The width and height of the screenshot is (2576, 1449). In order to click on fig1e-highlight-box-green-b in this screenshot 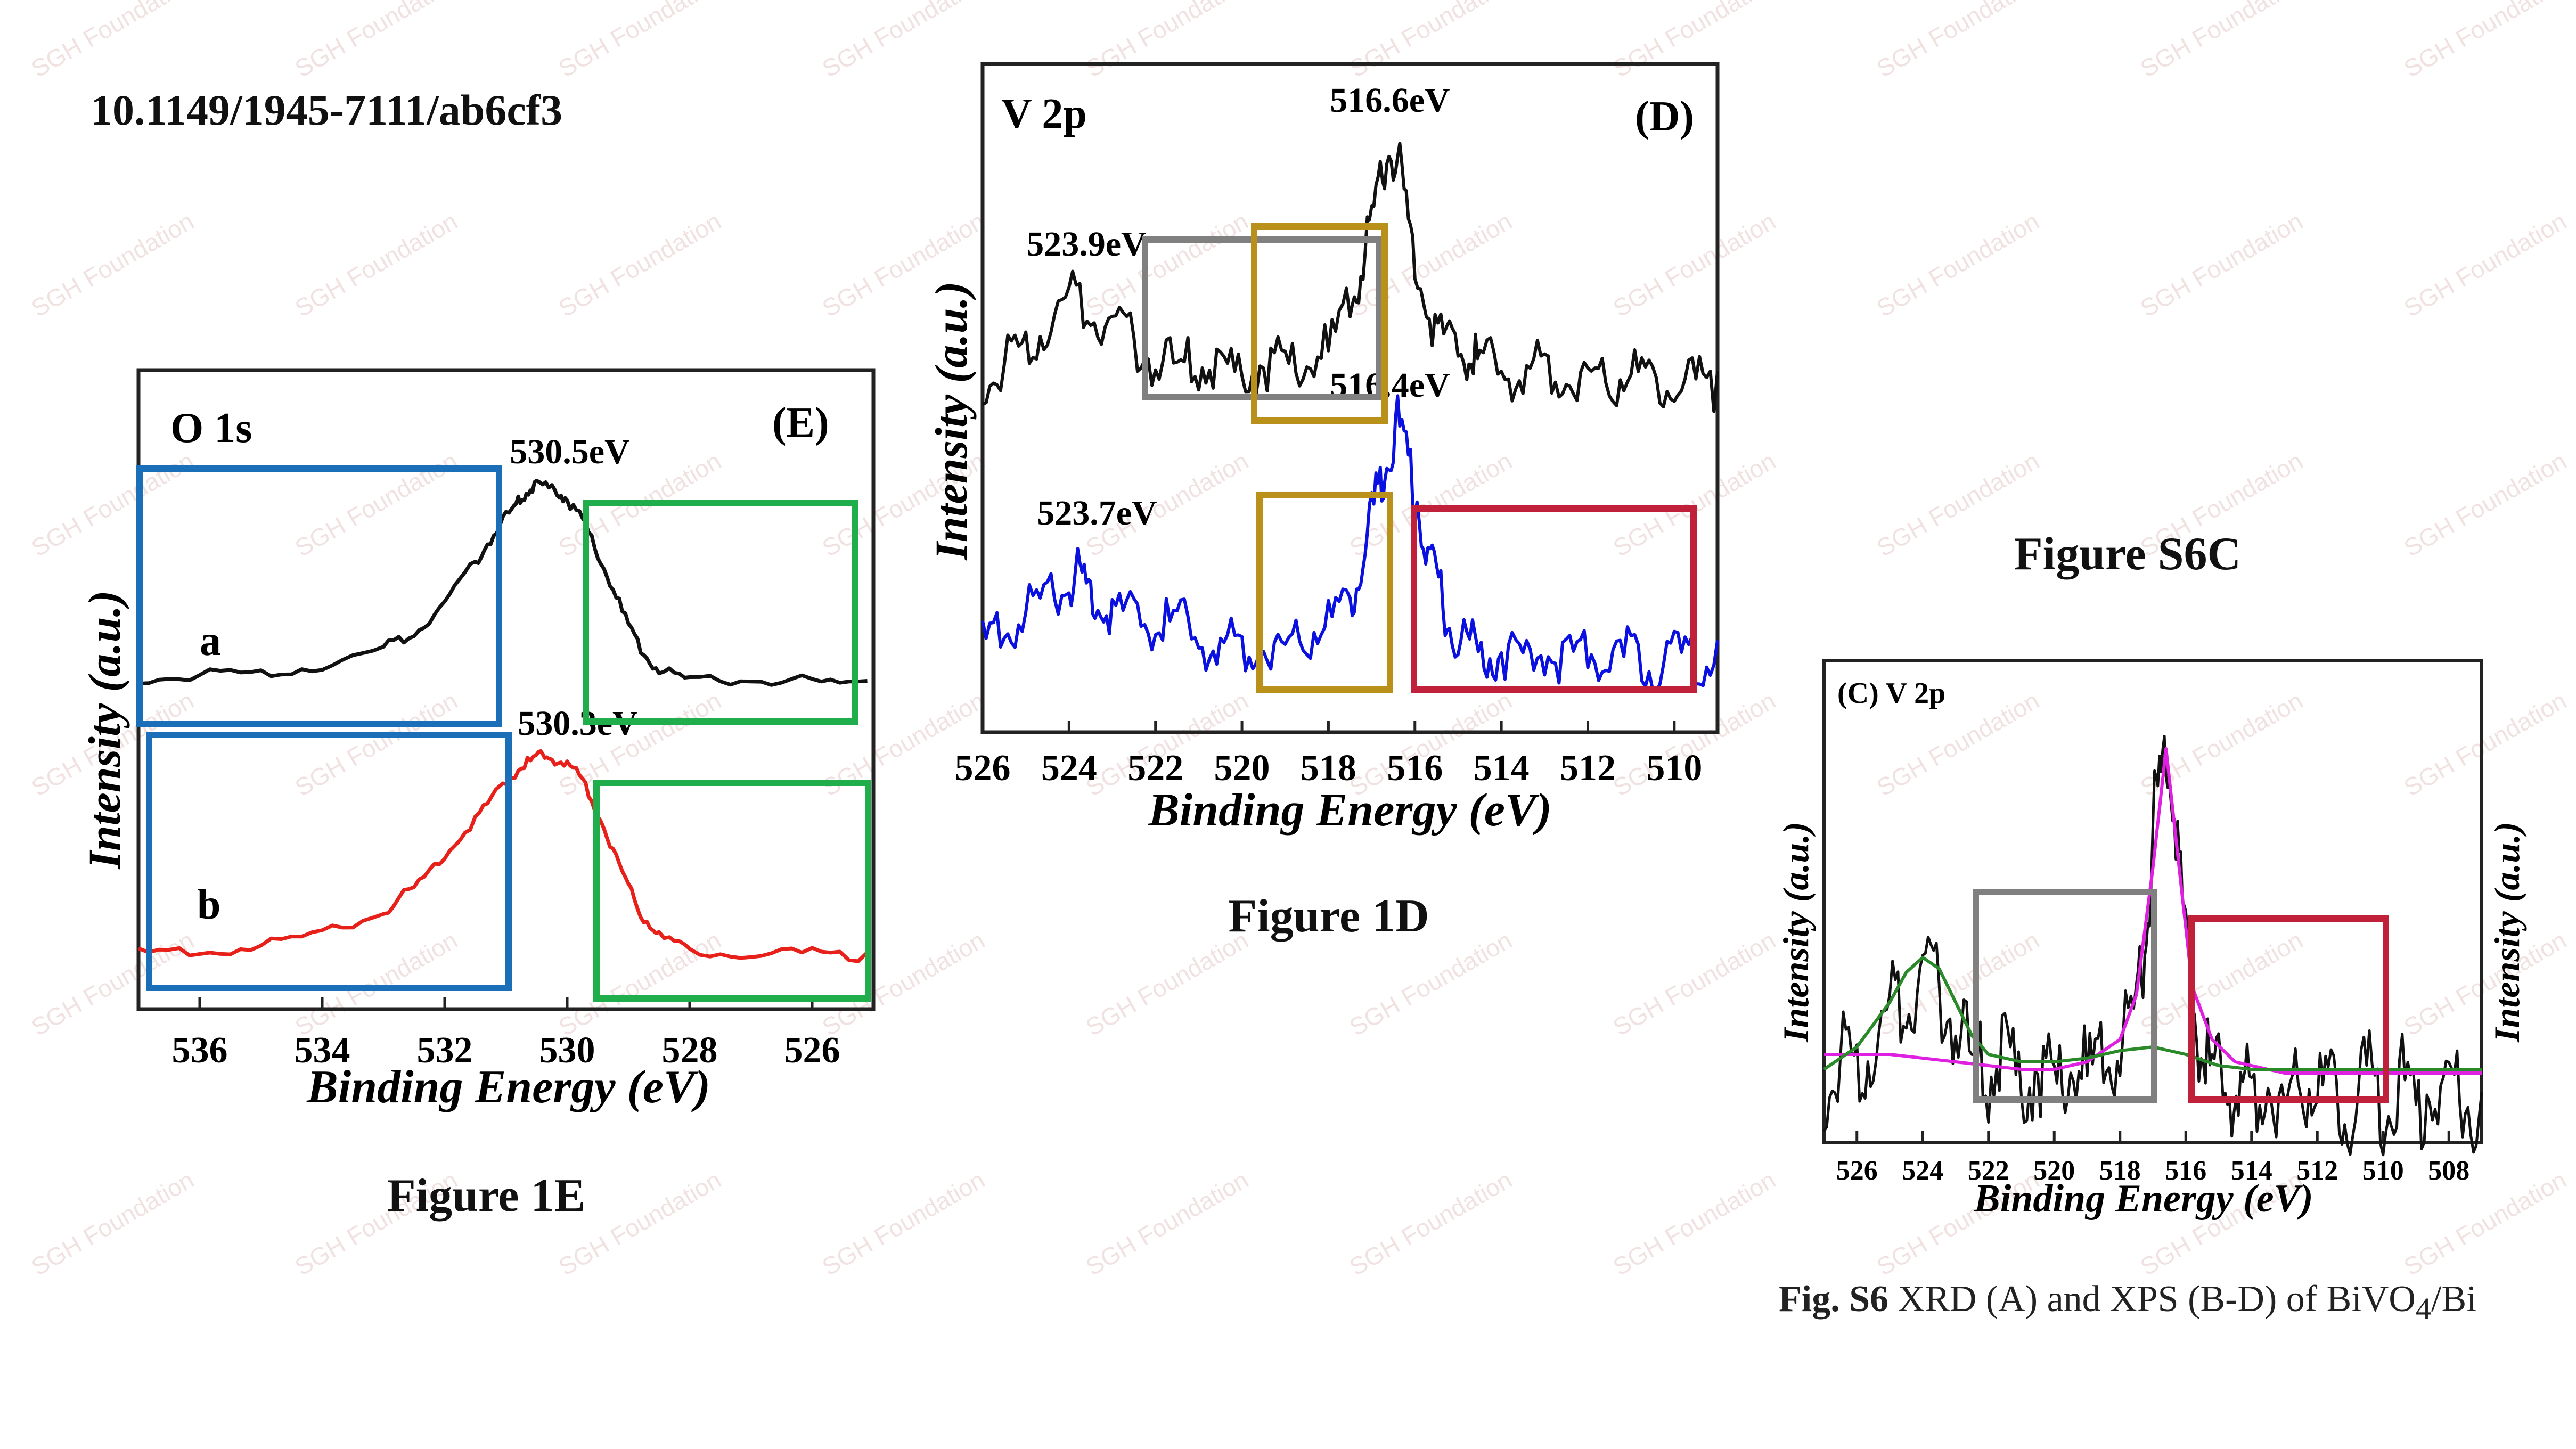, I will do `click(732, 891)`.